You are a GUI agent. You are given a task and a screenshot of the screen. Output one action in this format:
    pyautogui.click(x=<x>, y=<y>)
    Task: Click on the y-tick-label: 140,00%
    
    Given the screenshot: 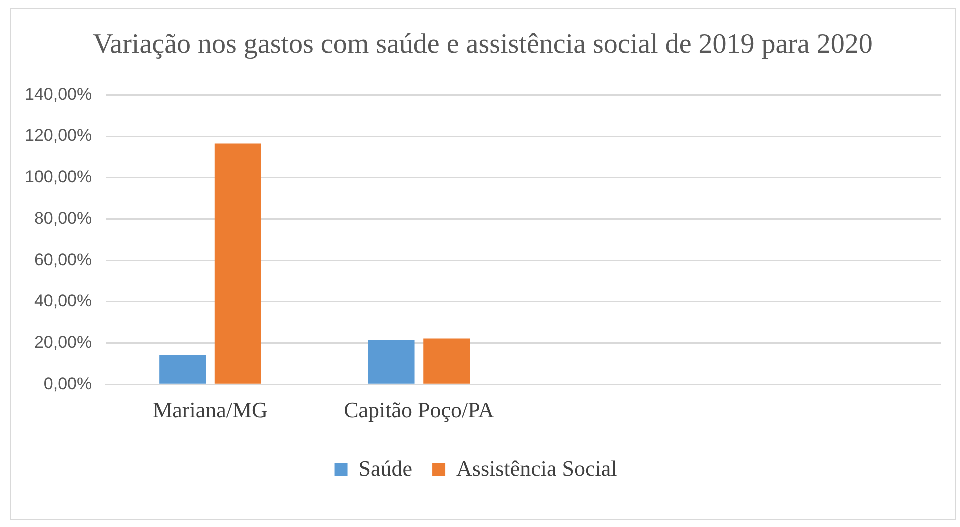 What is the action you would take?
    pyautogui.click(x=58, y=94)
    